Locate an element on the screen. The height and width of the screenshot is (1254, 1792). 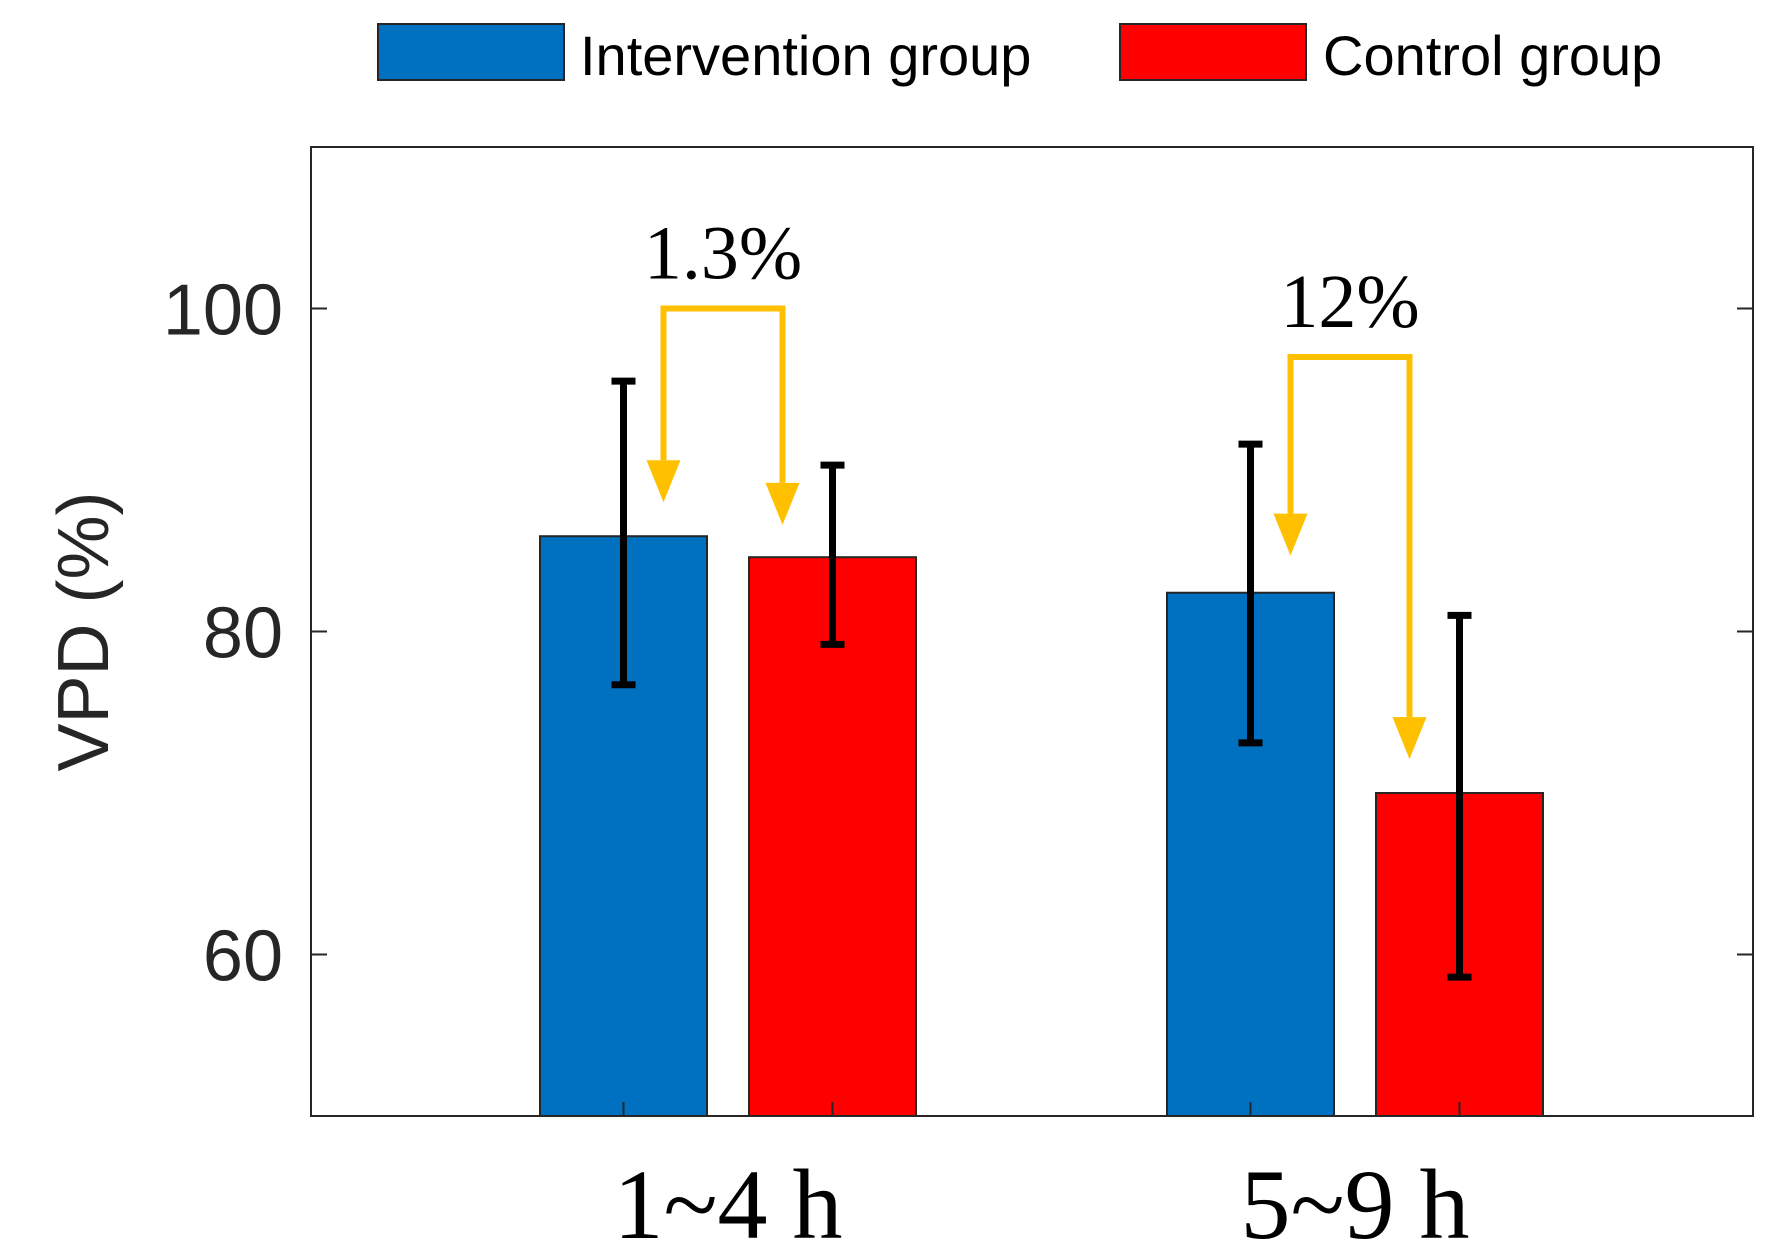
x-tick-label: 5~9 h is located at coordinates (1354, 1201).